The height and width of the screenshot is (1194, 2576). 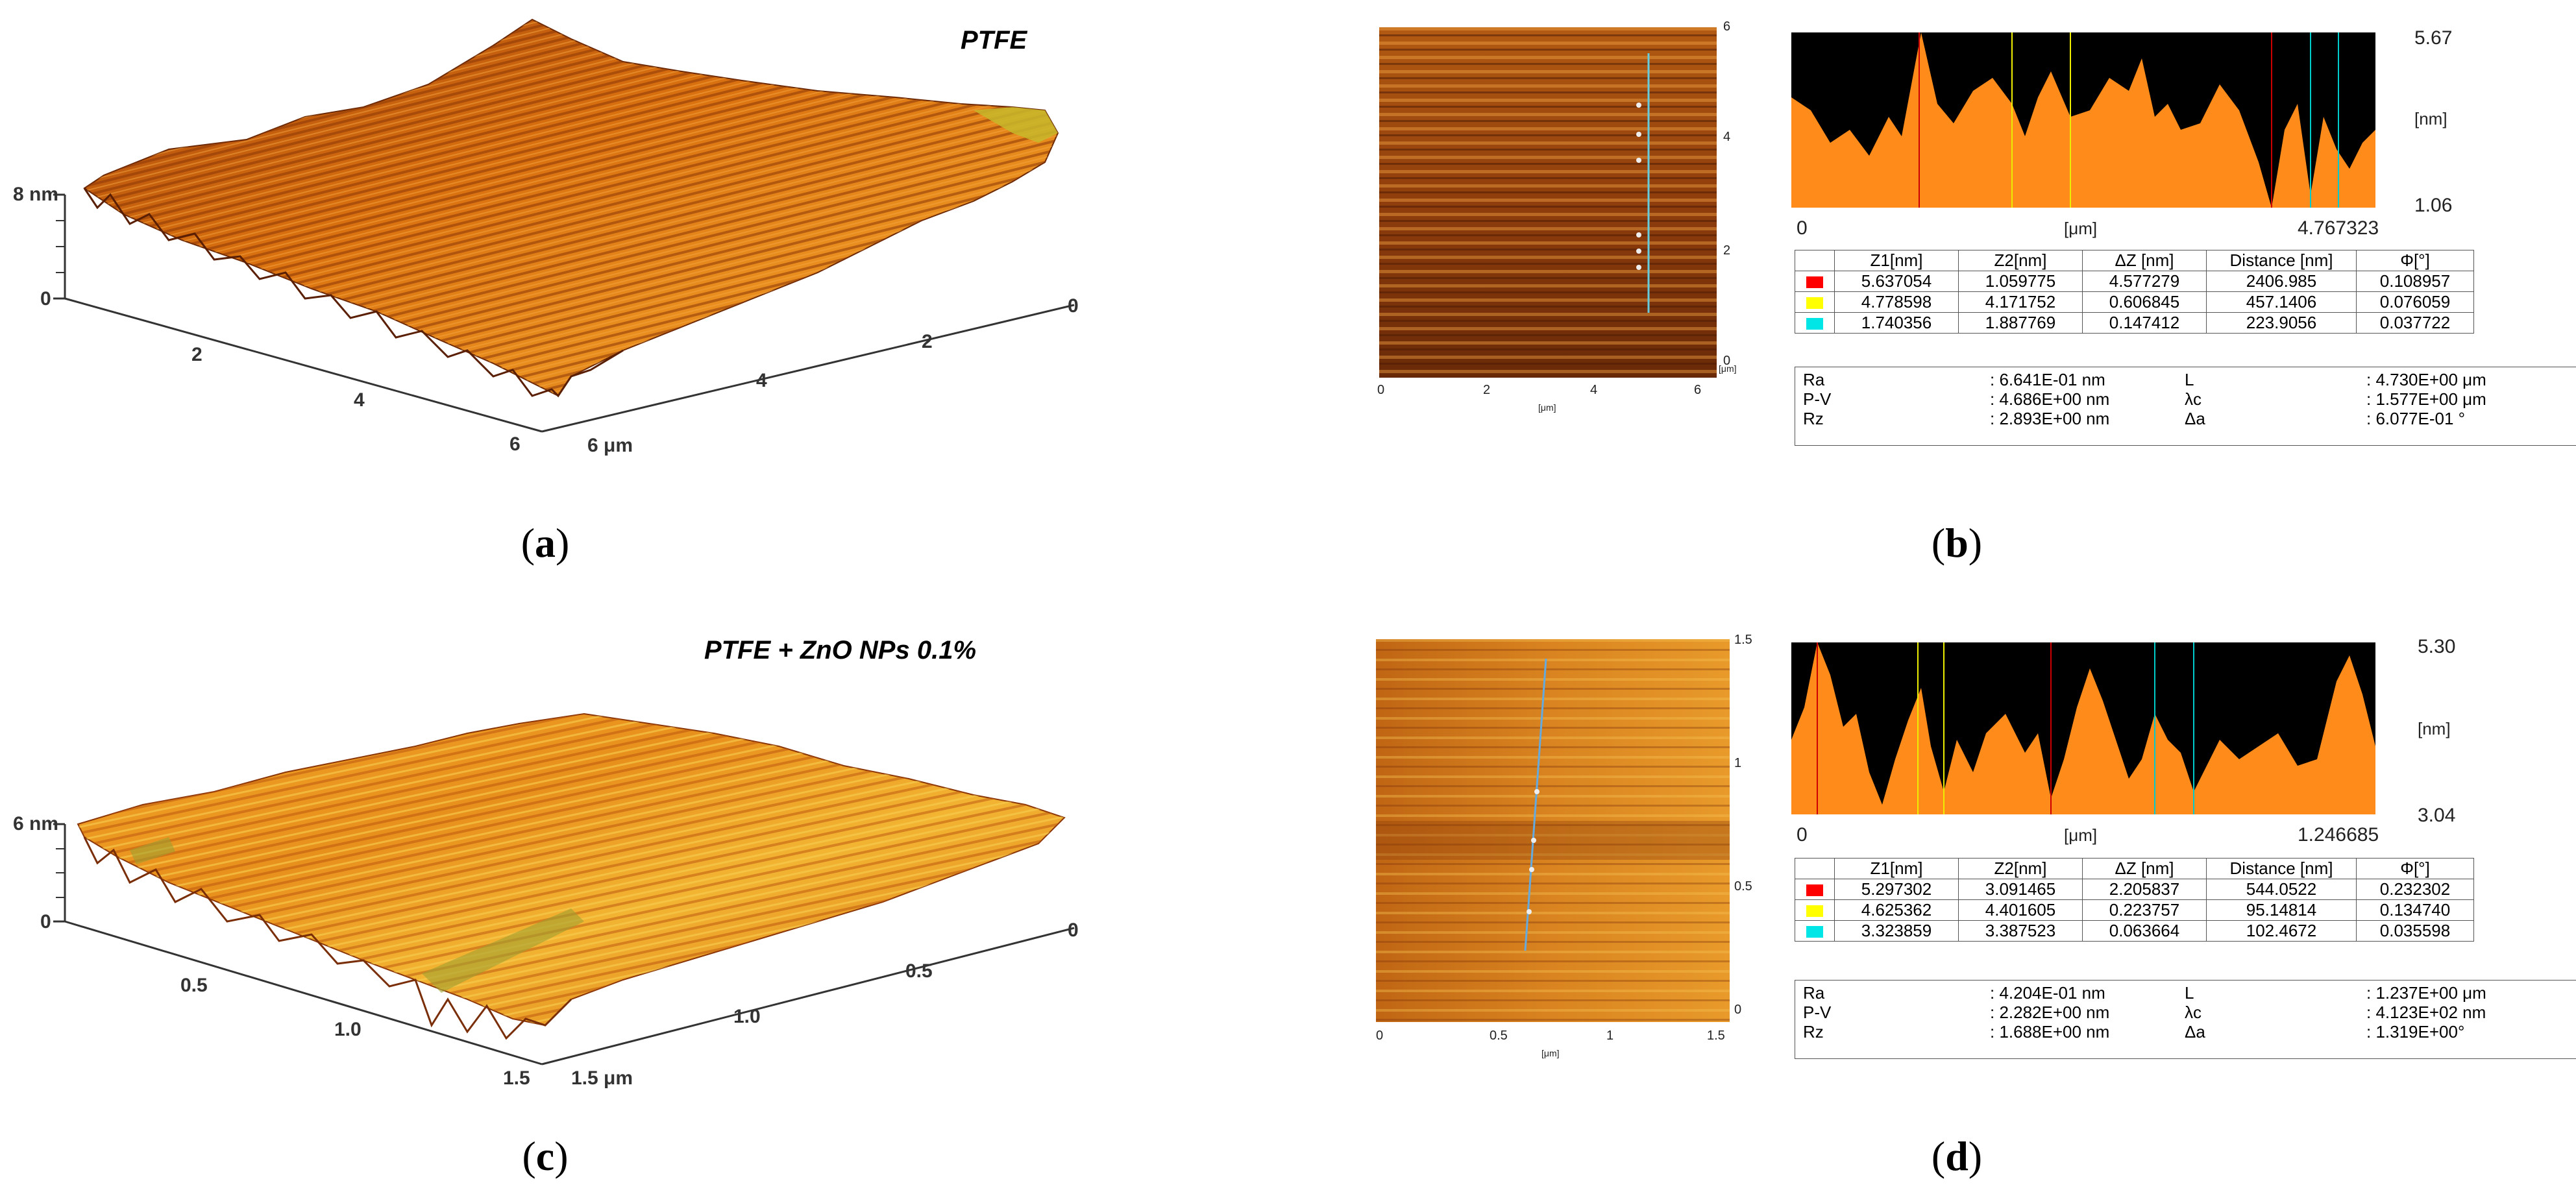 What do you see at coordinates (2020, 889) in the screenshot?
I see `table-cell: 3.091465` at bounding box center [2020, 889].